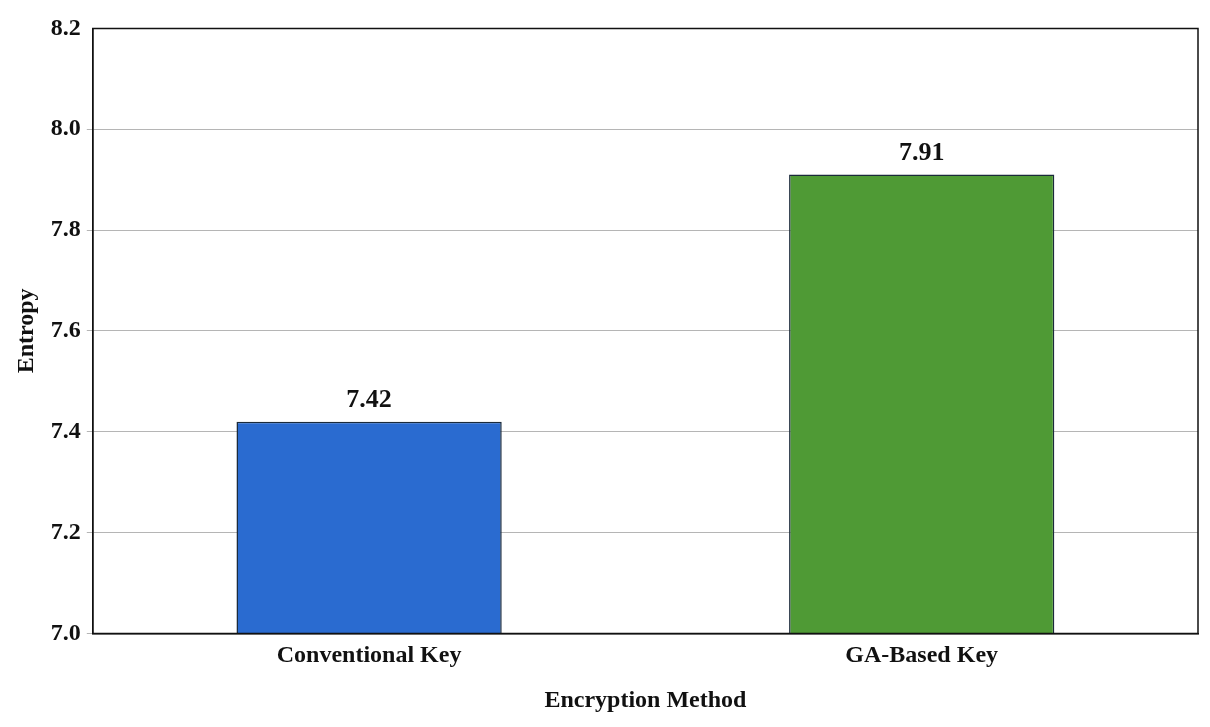  What do you see at coordinates (24, 331) in the screenshot?
I see `y-axis-title: Entropy` at bounding box center [24, 331].